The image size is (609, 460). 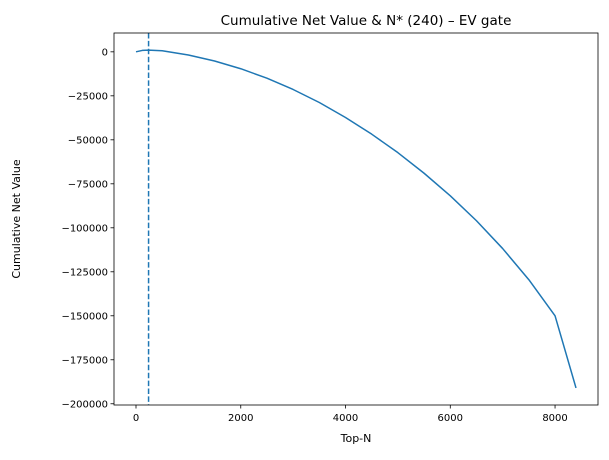 I want to click on y-tick-label: −125000, so click(x=84, y=272).